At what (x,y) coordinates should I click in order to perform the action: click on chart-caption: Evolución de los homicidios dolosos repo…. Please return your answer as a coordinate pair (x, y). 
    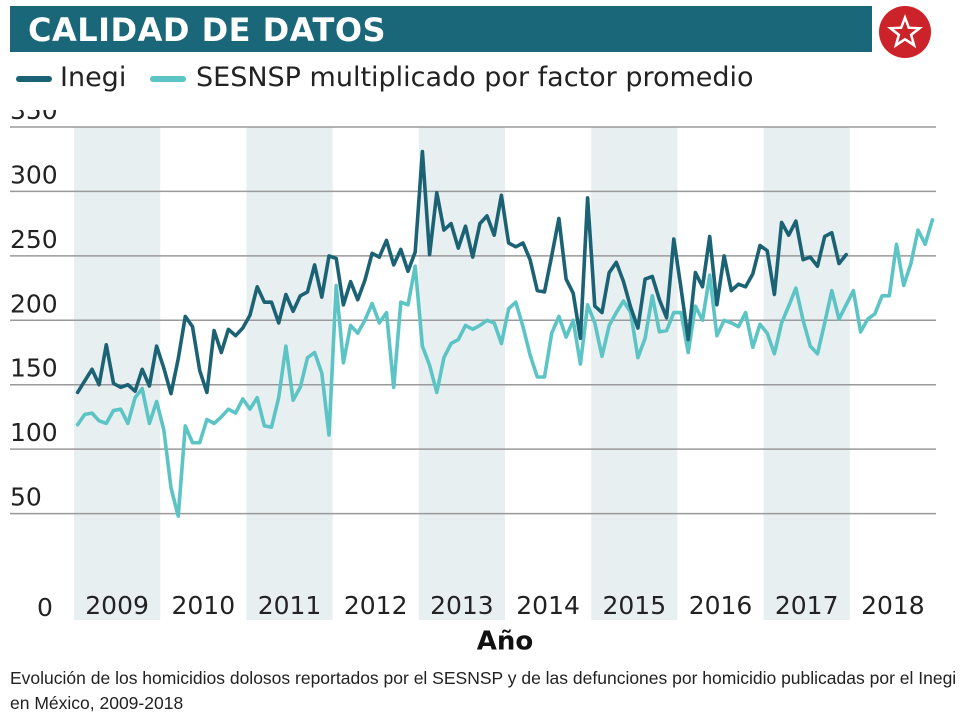
    Looking at the image, I should click on (483, 690).